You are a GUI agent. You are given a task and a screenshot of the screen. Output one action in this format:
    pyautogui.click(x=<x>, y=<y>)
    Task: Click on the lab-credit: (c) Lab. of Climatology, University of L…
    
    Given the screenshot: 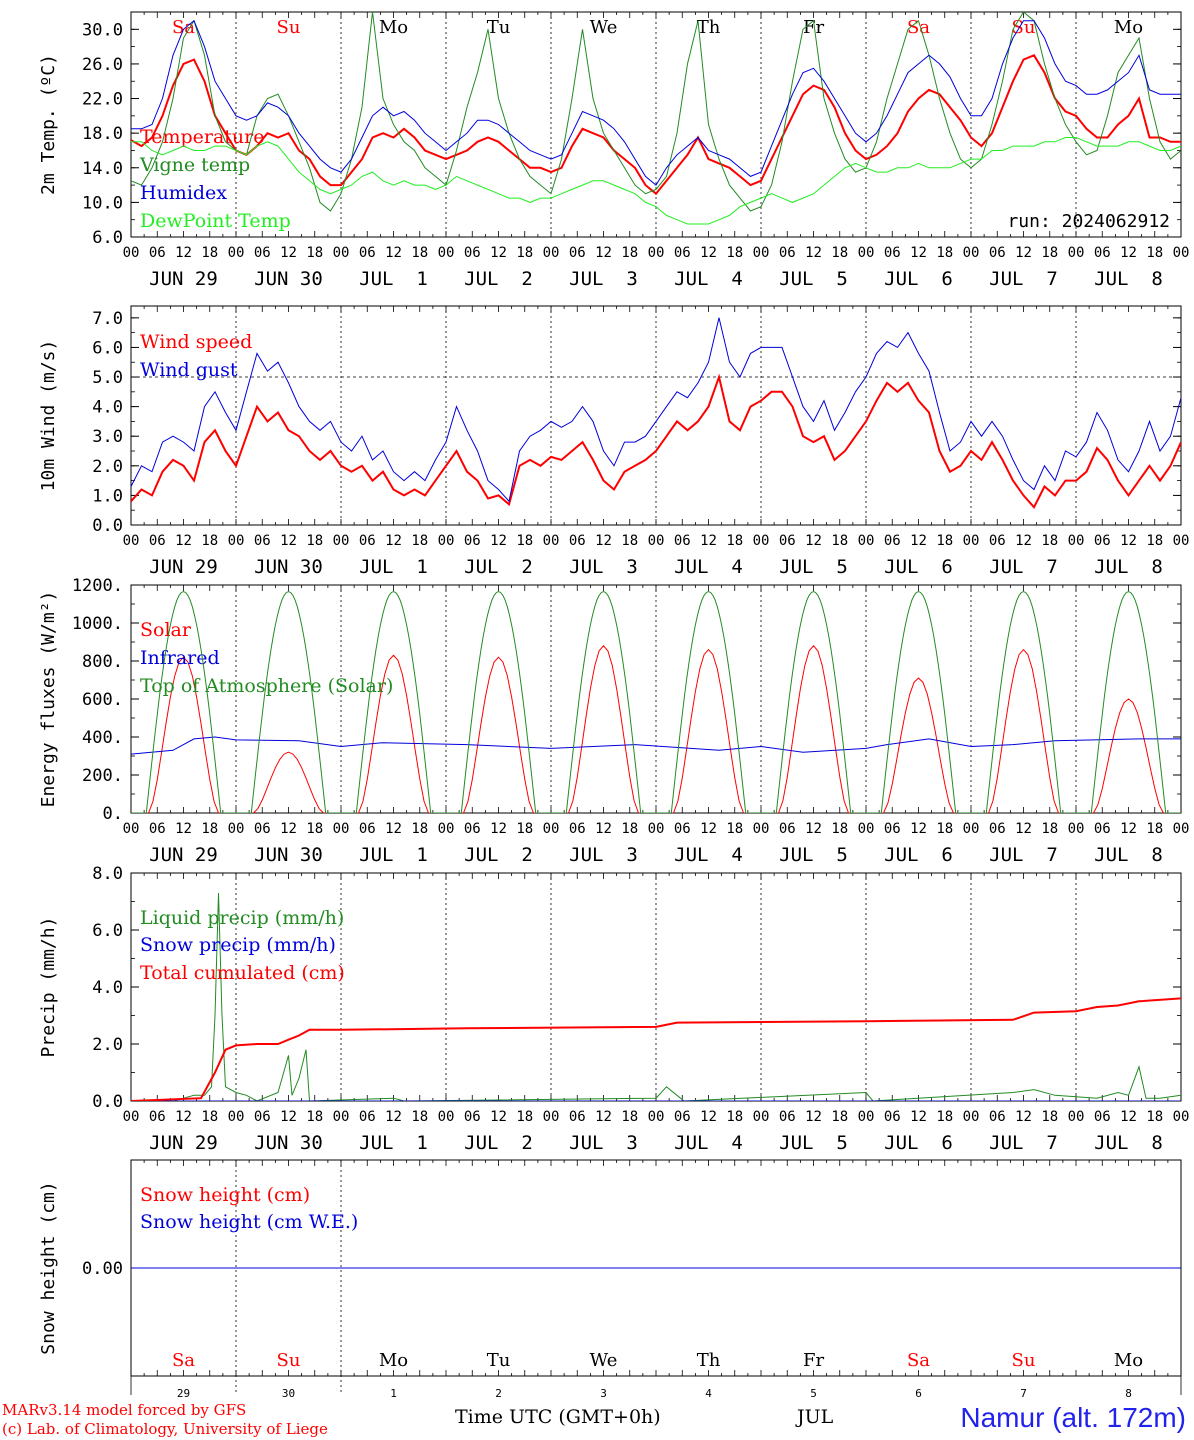 What is the action you would take?
    pyautogui.click(x=165, y=1429)
    